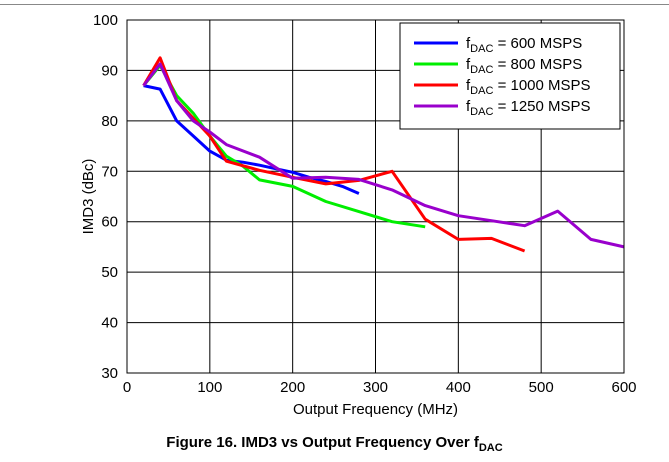 Image resolution: width=669 pixels, height=462 pixels. I want to click on y-tick-label: 30, so click(109, 373).